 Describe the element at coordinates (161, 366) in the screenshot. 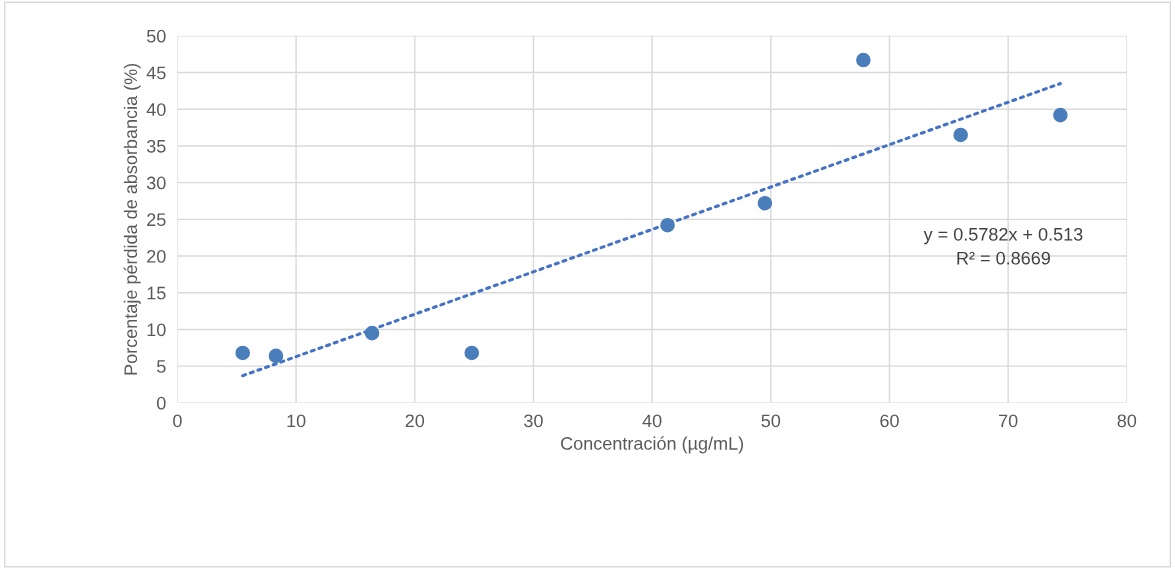

I see `y-tick-label: 5` at that location.